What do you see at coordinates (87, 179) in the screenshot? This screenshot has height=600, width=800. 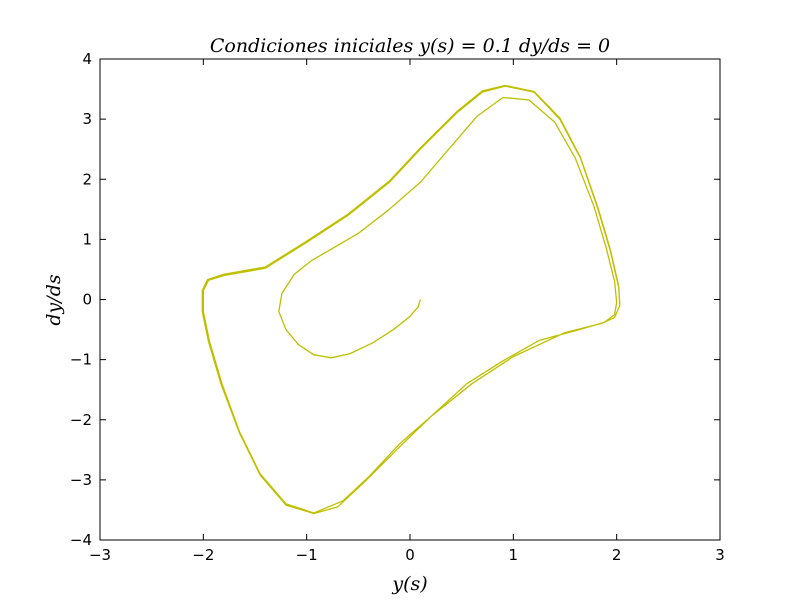 I see `y-tick-label: 2` at bounding box center [87, 179].